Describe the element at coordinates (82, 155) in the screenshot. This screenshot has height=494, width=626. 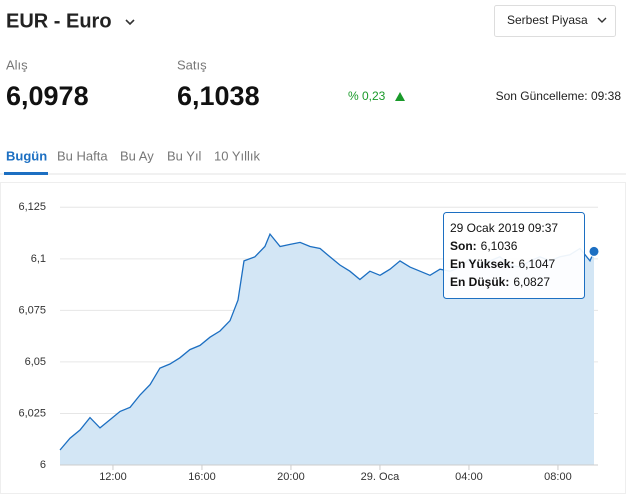
I see `tab: Bu Hafta` at that location.